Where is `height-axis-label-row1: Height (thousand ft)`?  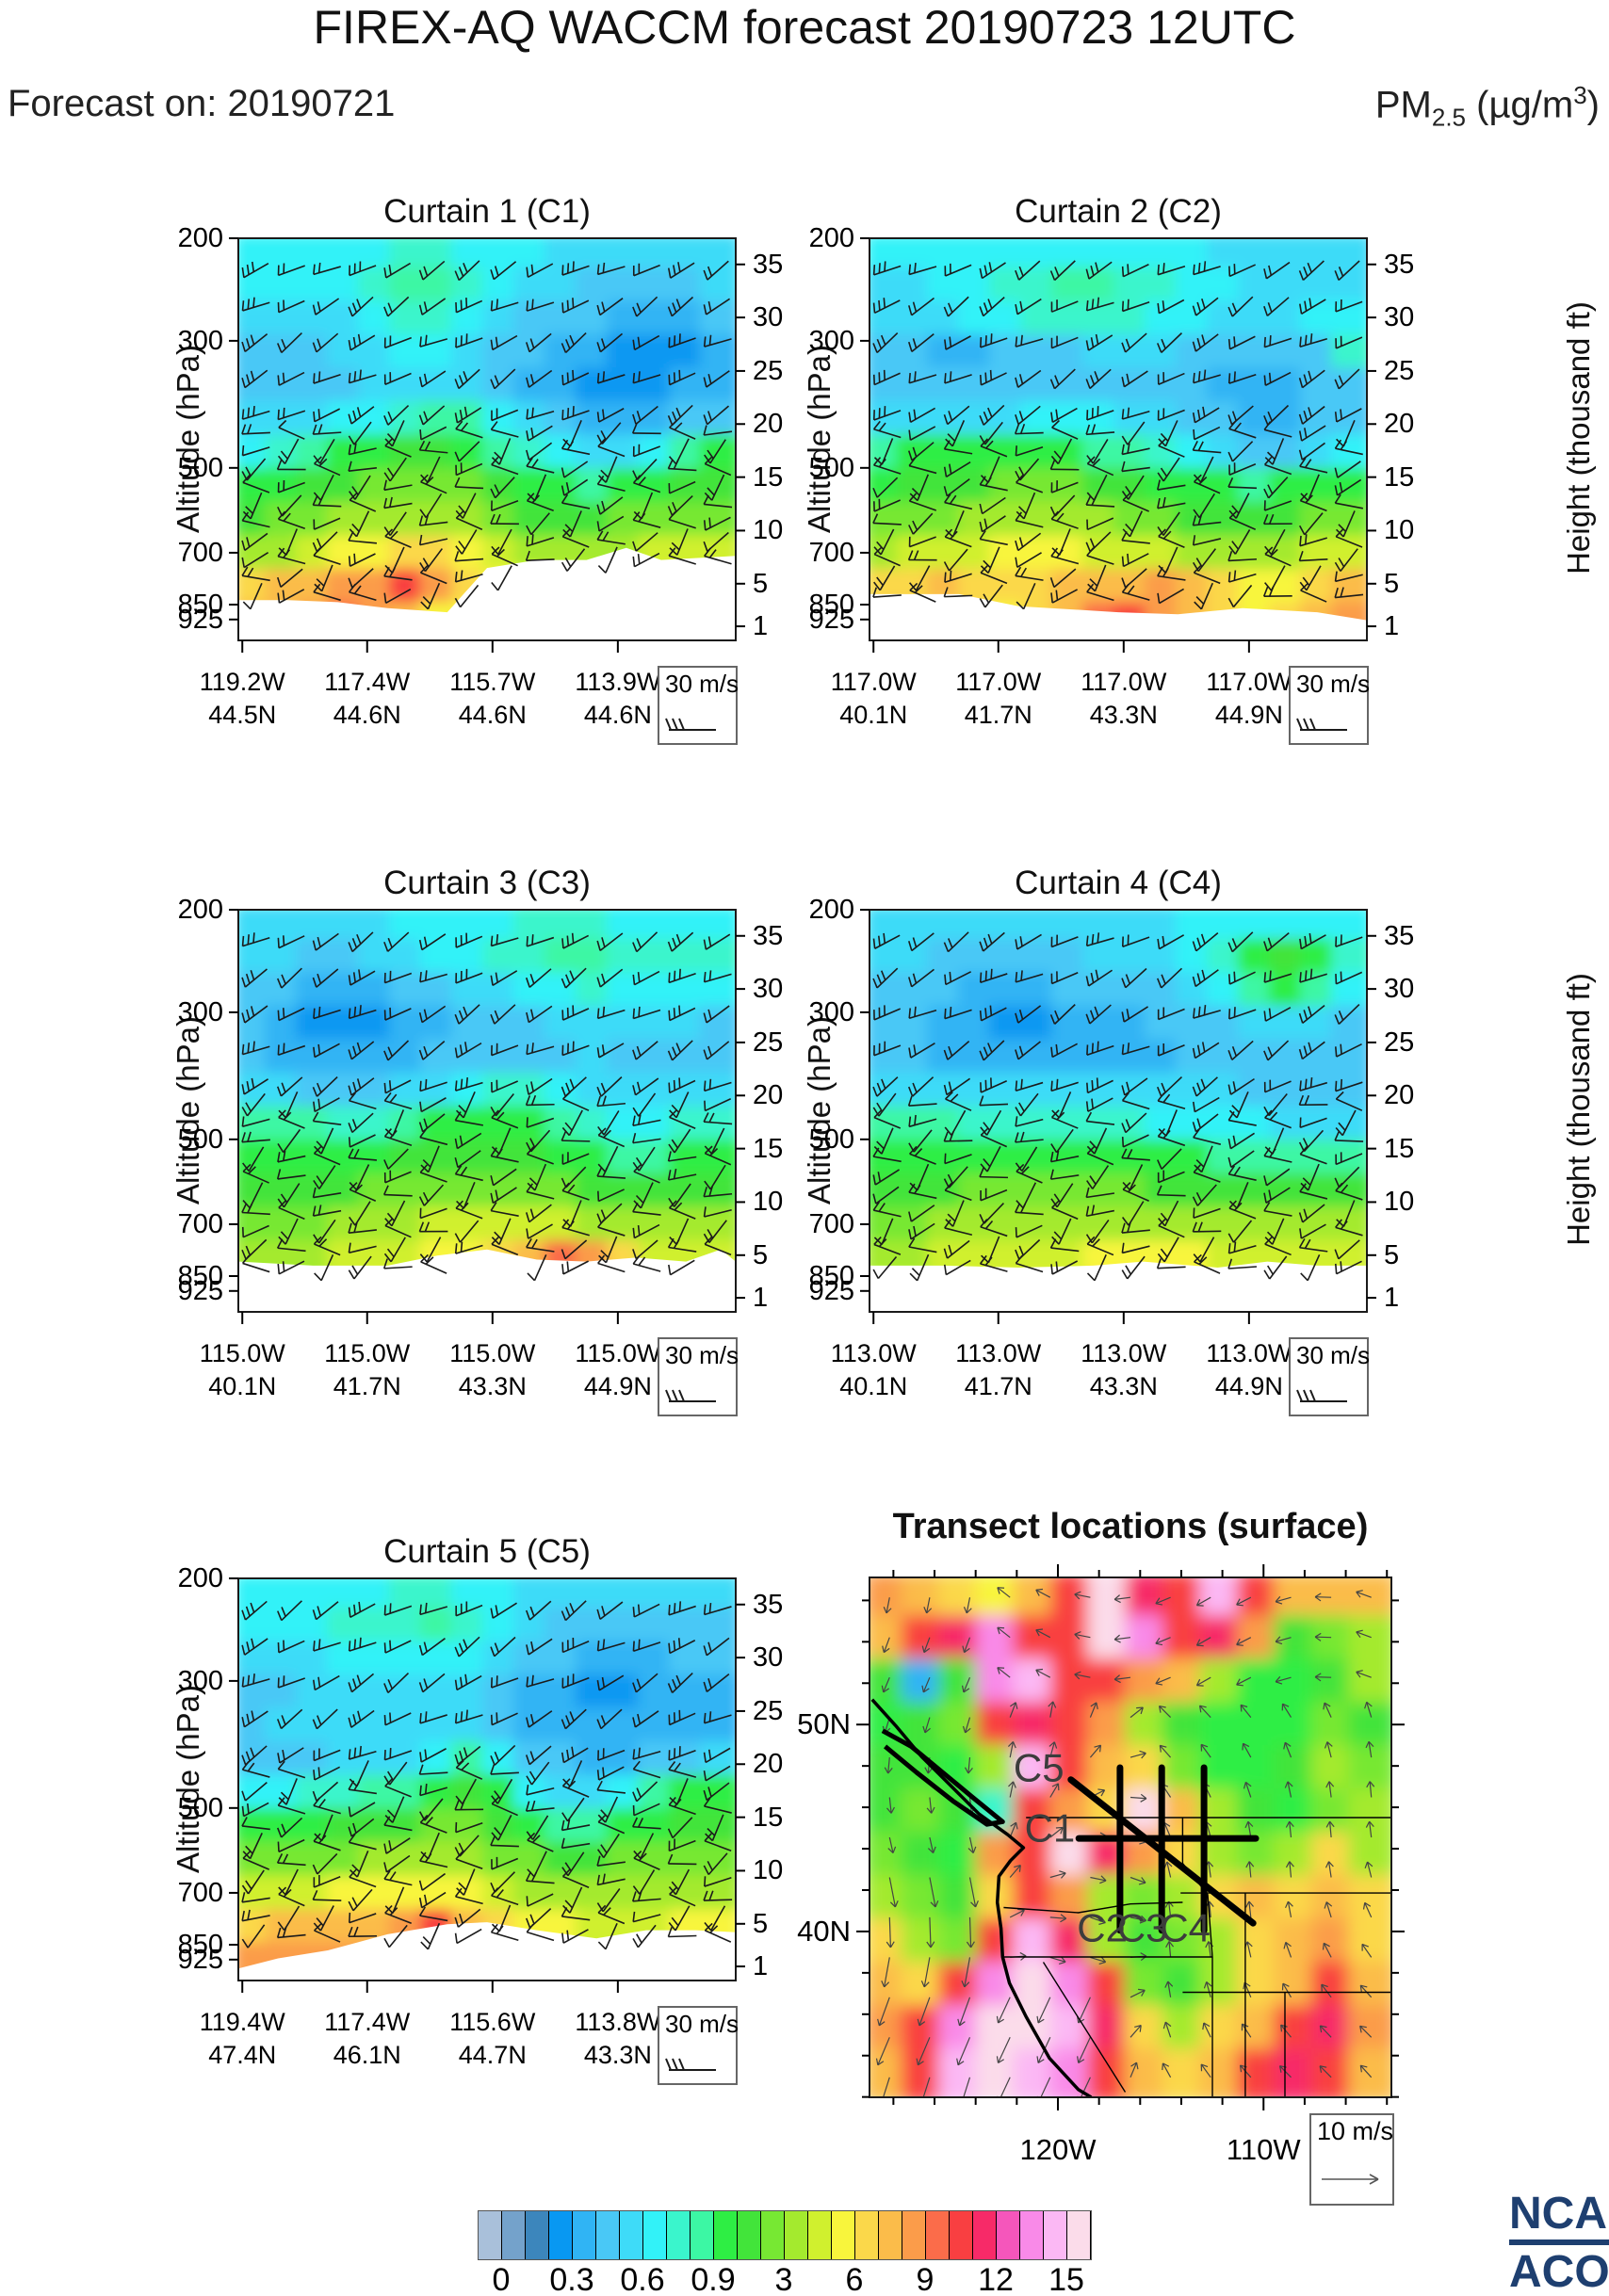
height-axis-label-row1: Height (thousand ft) is located at coordinates (1578, 437).